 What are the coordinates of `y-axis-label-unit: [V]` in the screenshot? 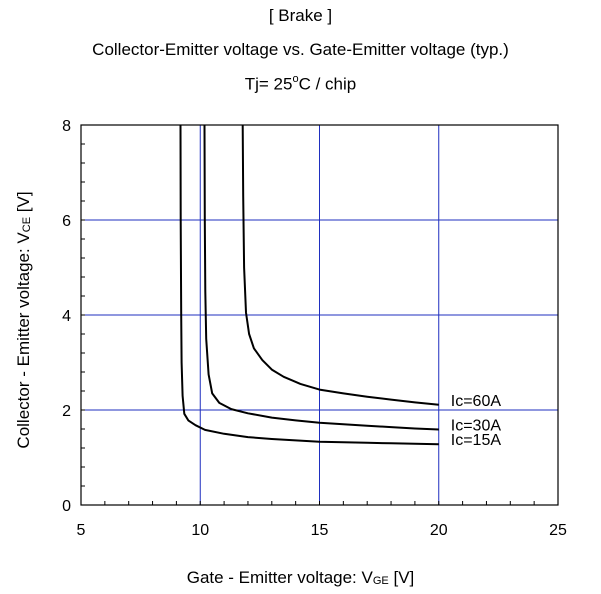 It's located at (23, 204).